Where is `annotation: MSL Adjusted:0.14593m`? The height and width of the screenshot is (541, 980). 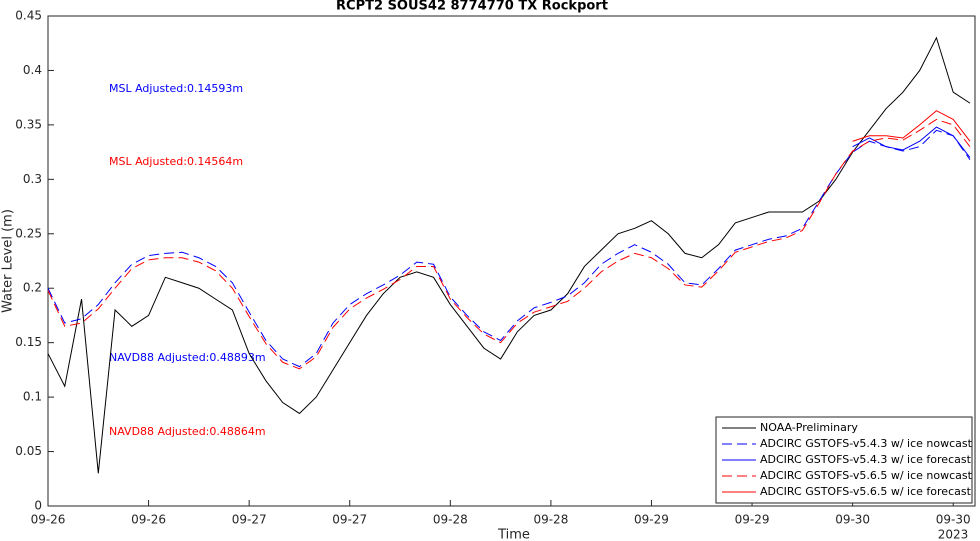
annotation: MSL Adjusted:0.14593m is located at coordinates (176, 88).